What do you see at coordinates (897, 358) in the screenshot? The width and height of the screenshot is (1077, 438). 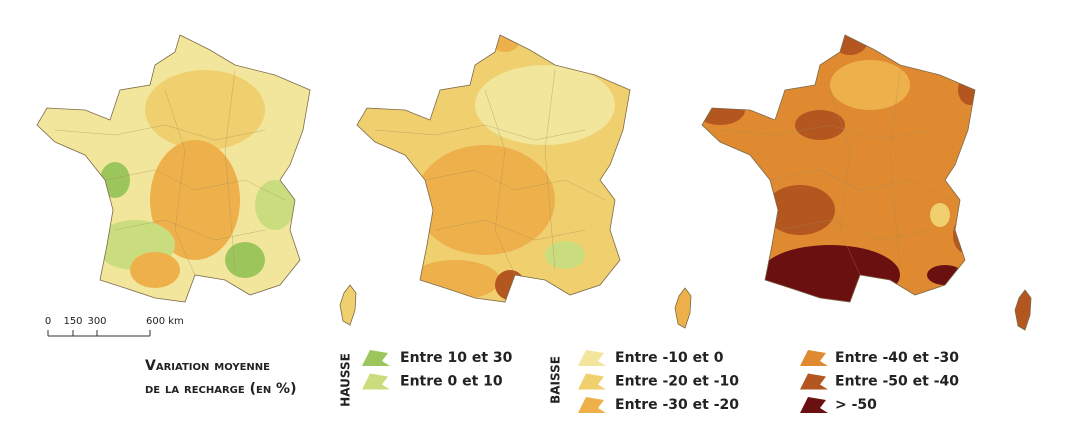 I see `legend-label: Entre -40 et -30` at bounding box center [897, 358].